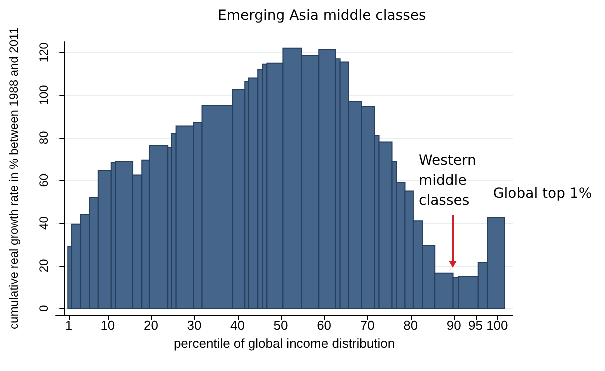 Image resolution: width=605 pixels, height=371 pixels. Describe the element at coordinates (454, 325) in the screenshot. I see `x-tick-label: 90` at that location.